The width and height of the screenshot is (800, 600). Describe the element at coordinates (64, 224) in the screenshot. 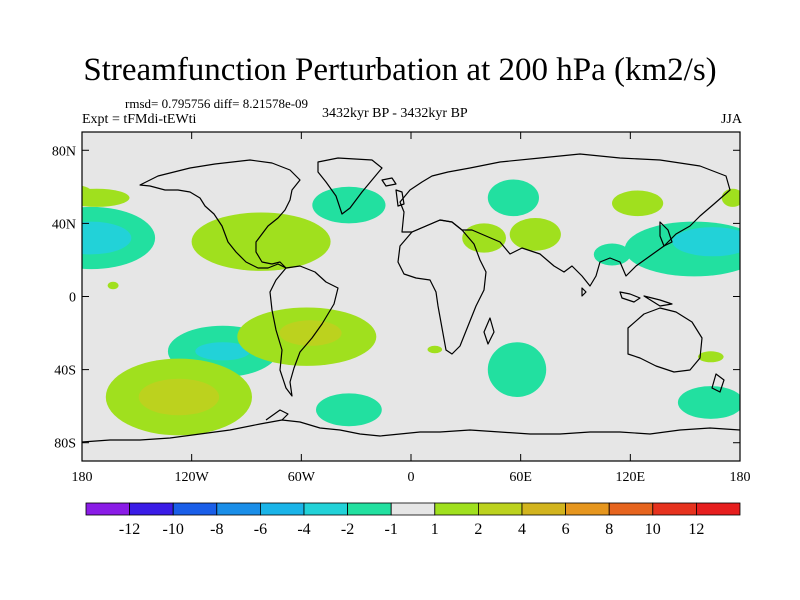

I see `y-tick-label: 40N` at that location.